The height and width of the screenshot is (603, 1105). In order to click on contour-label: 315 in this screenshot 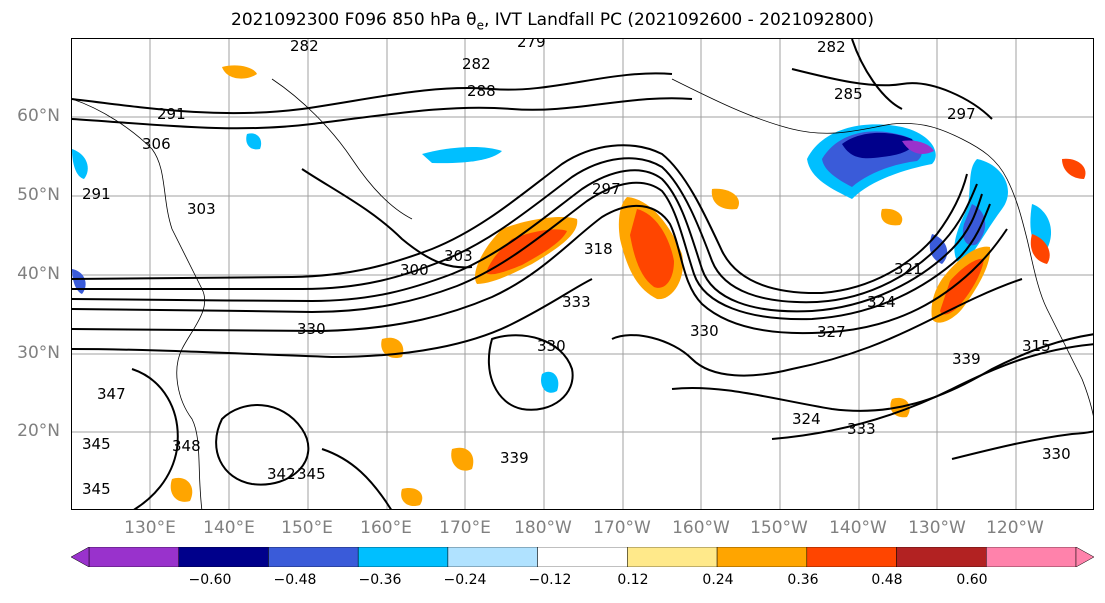, I will do `click(1036, 346)`.